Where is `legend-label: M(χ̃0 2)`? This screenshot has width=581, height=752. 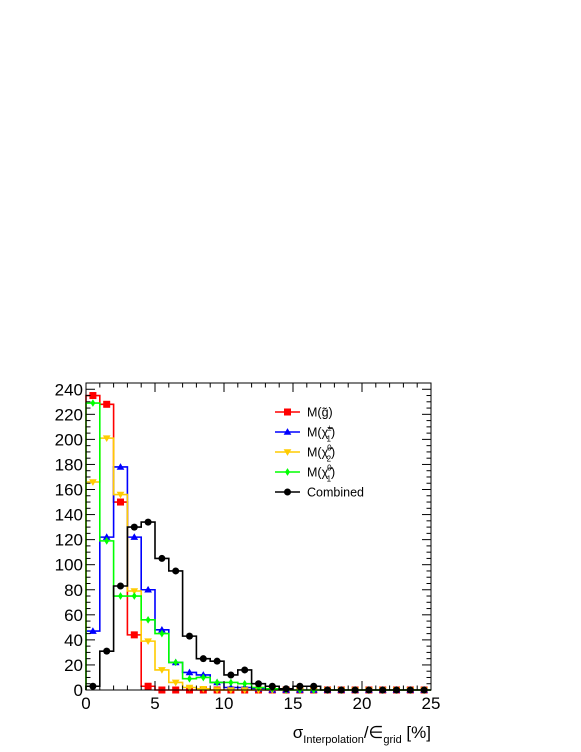
legend-label: M(χ̃0 2) is located at coordinates (321, 454).